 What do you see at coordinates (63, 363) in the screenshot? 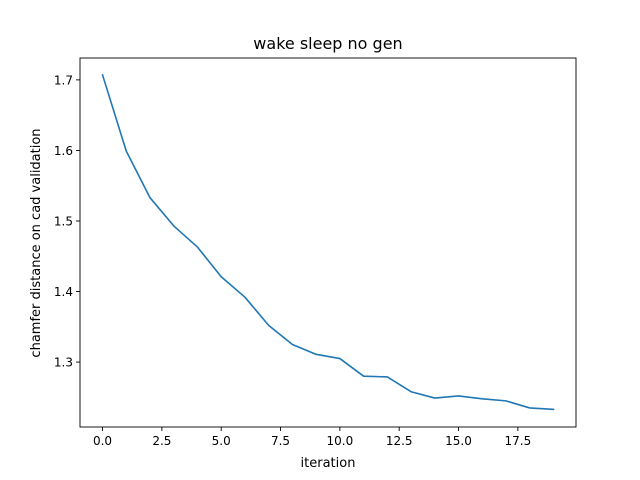
I see `y-tick-label-0: 1.3` at bounding box center [63, 363].